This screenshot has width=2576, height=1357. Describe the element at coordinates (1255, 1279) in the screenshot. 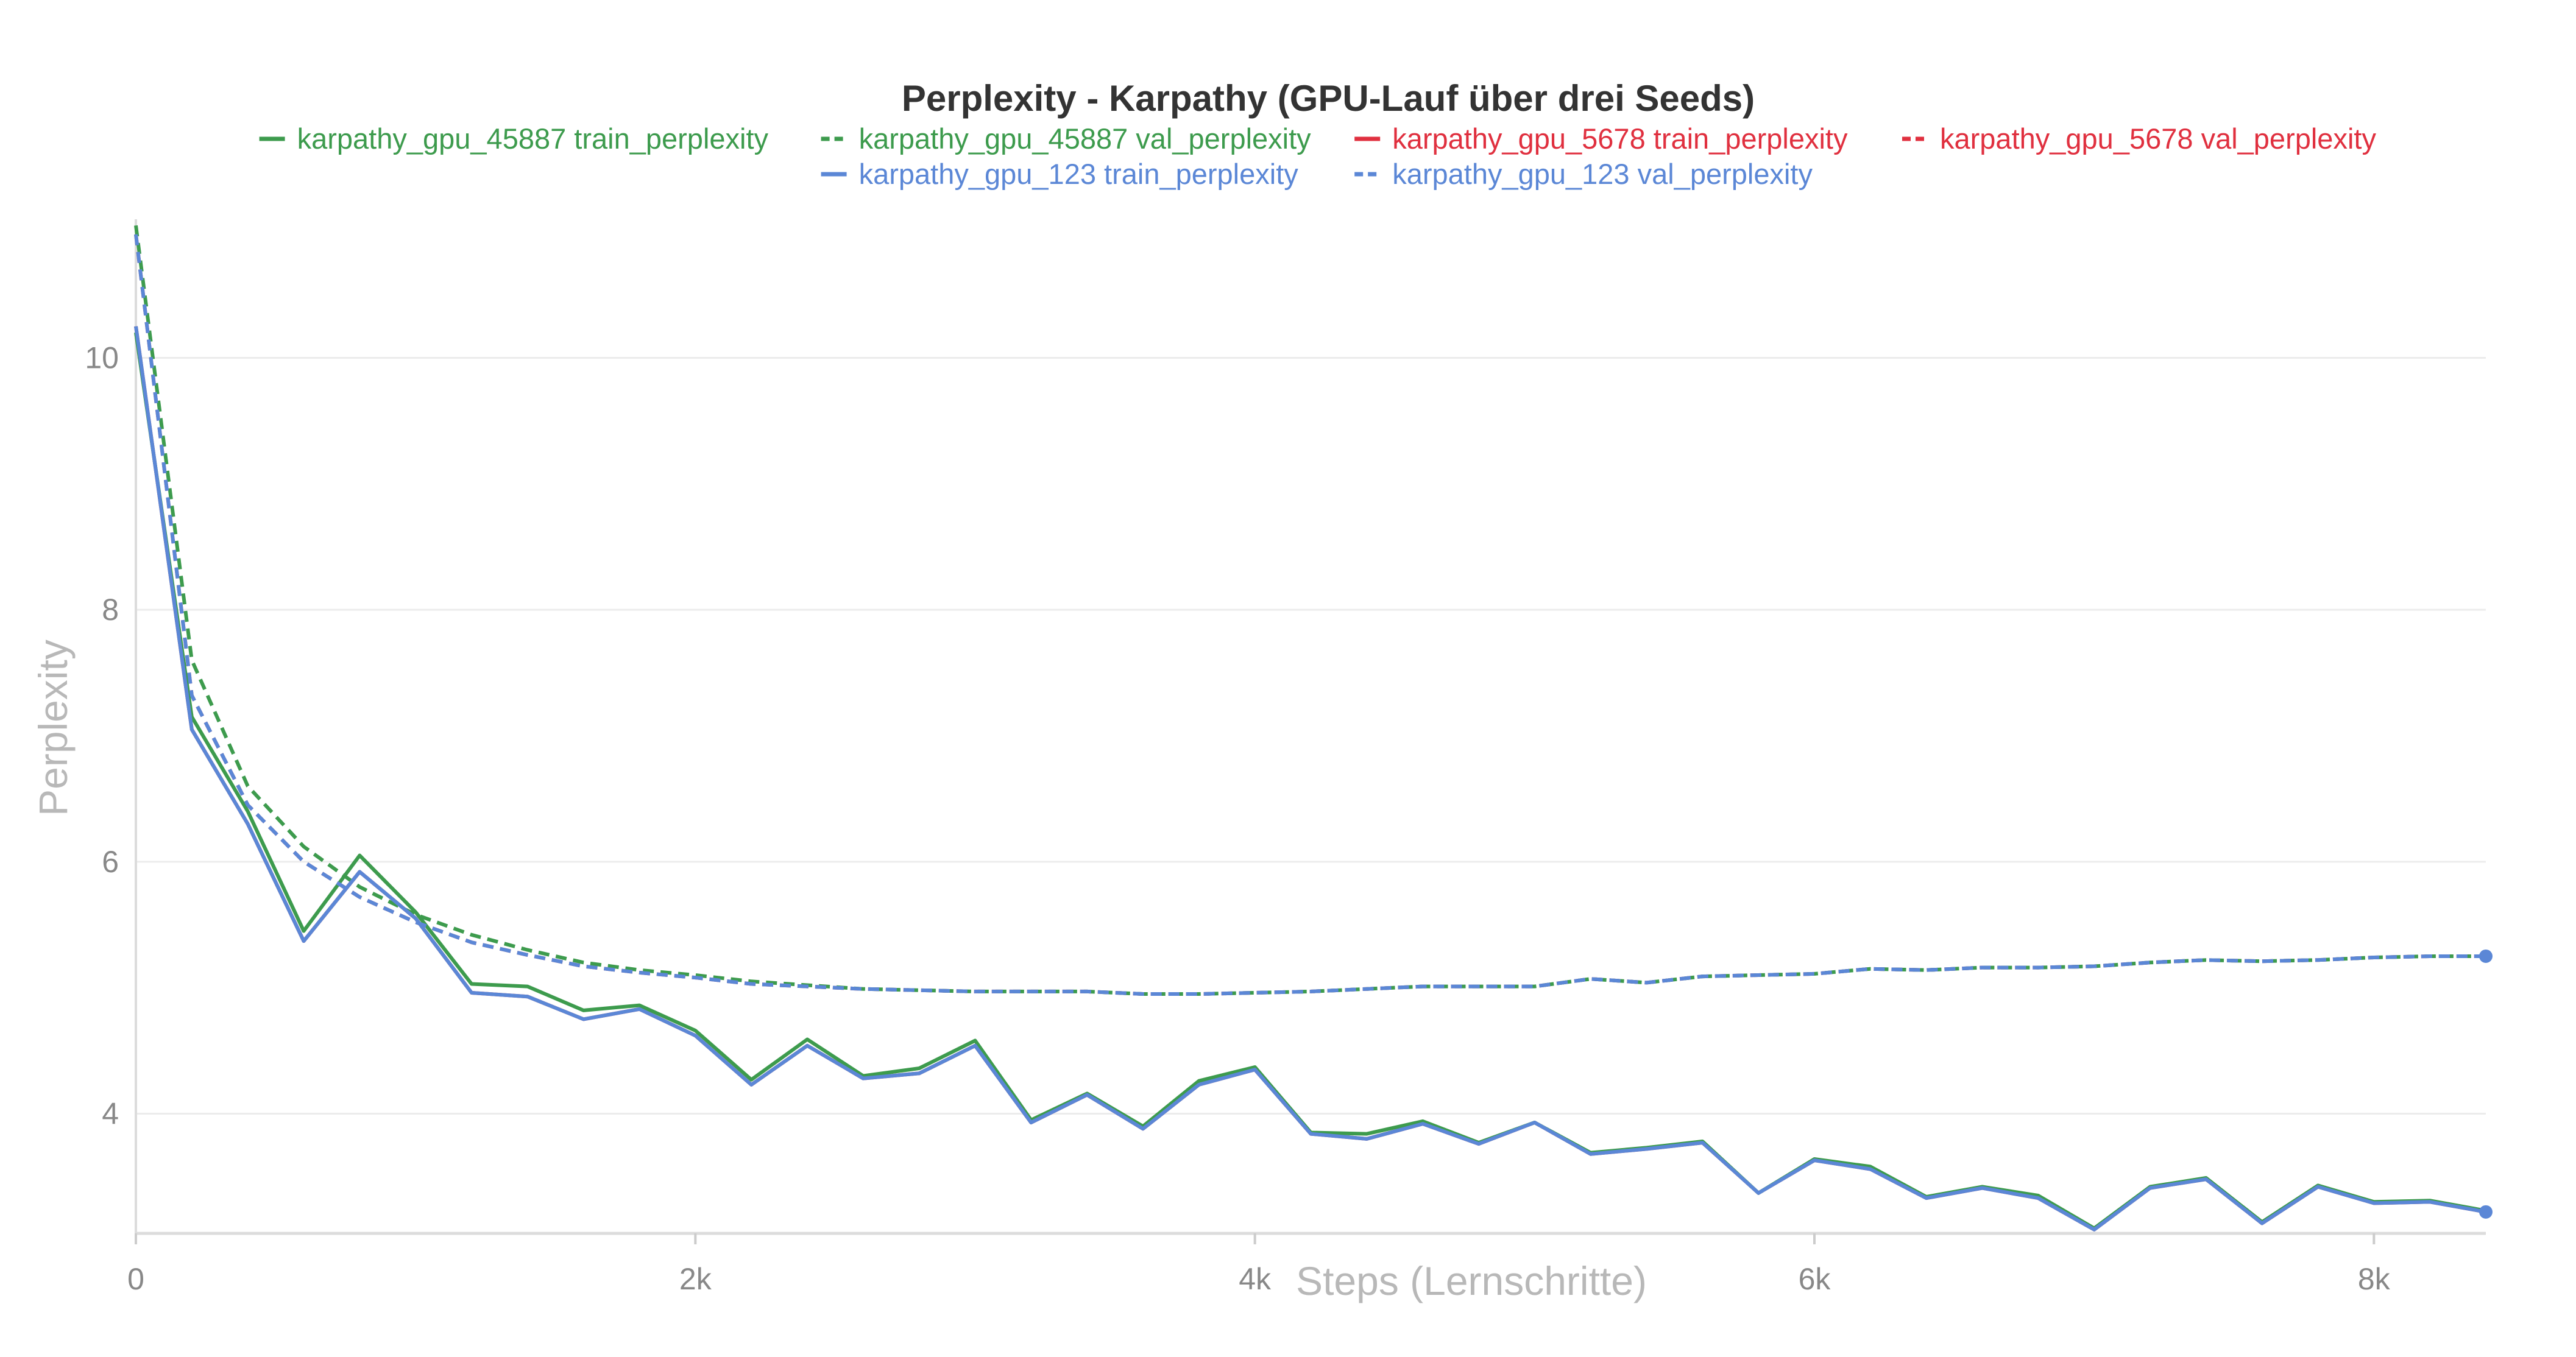

I see `x-tick-label: 4k` at that location.